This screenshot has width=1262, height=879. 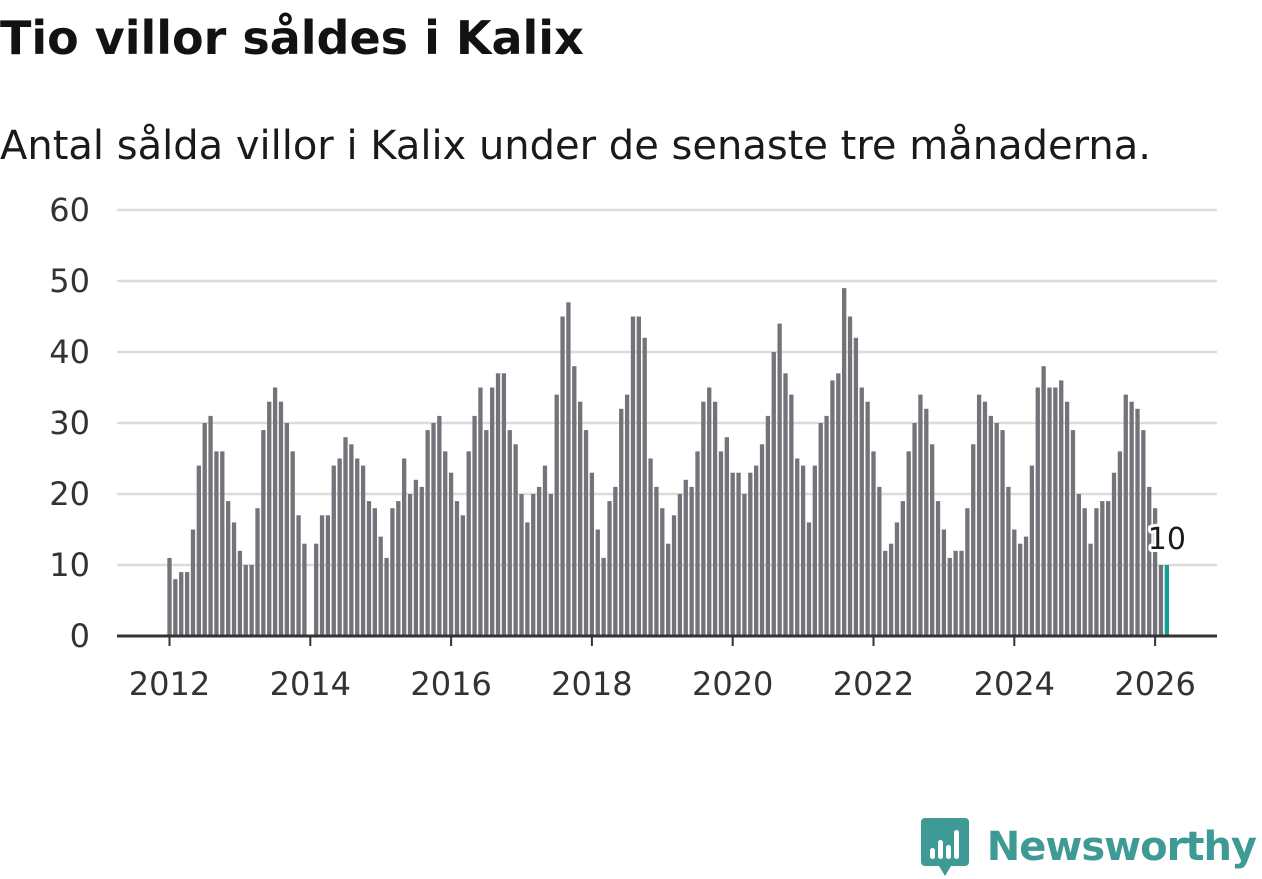 What do you see at coordinates (1167, 539) in the screenshot?
I see `data-labels: 10` at bounding box center [1167, 539].